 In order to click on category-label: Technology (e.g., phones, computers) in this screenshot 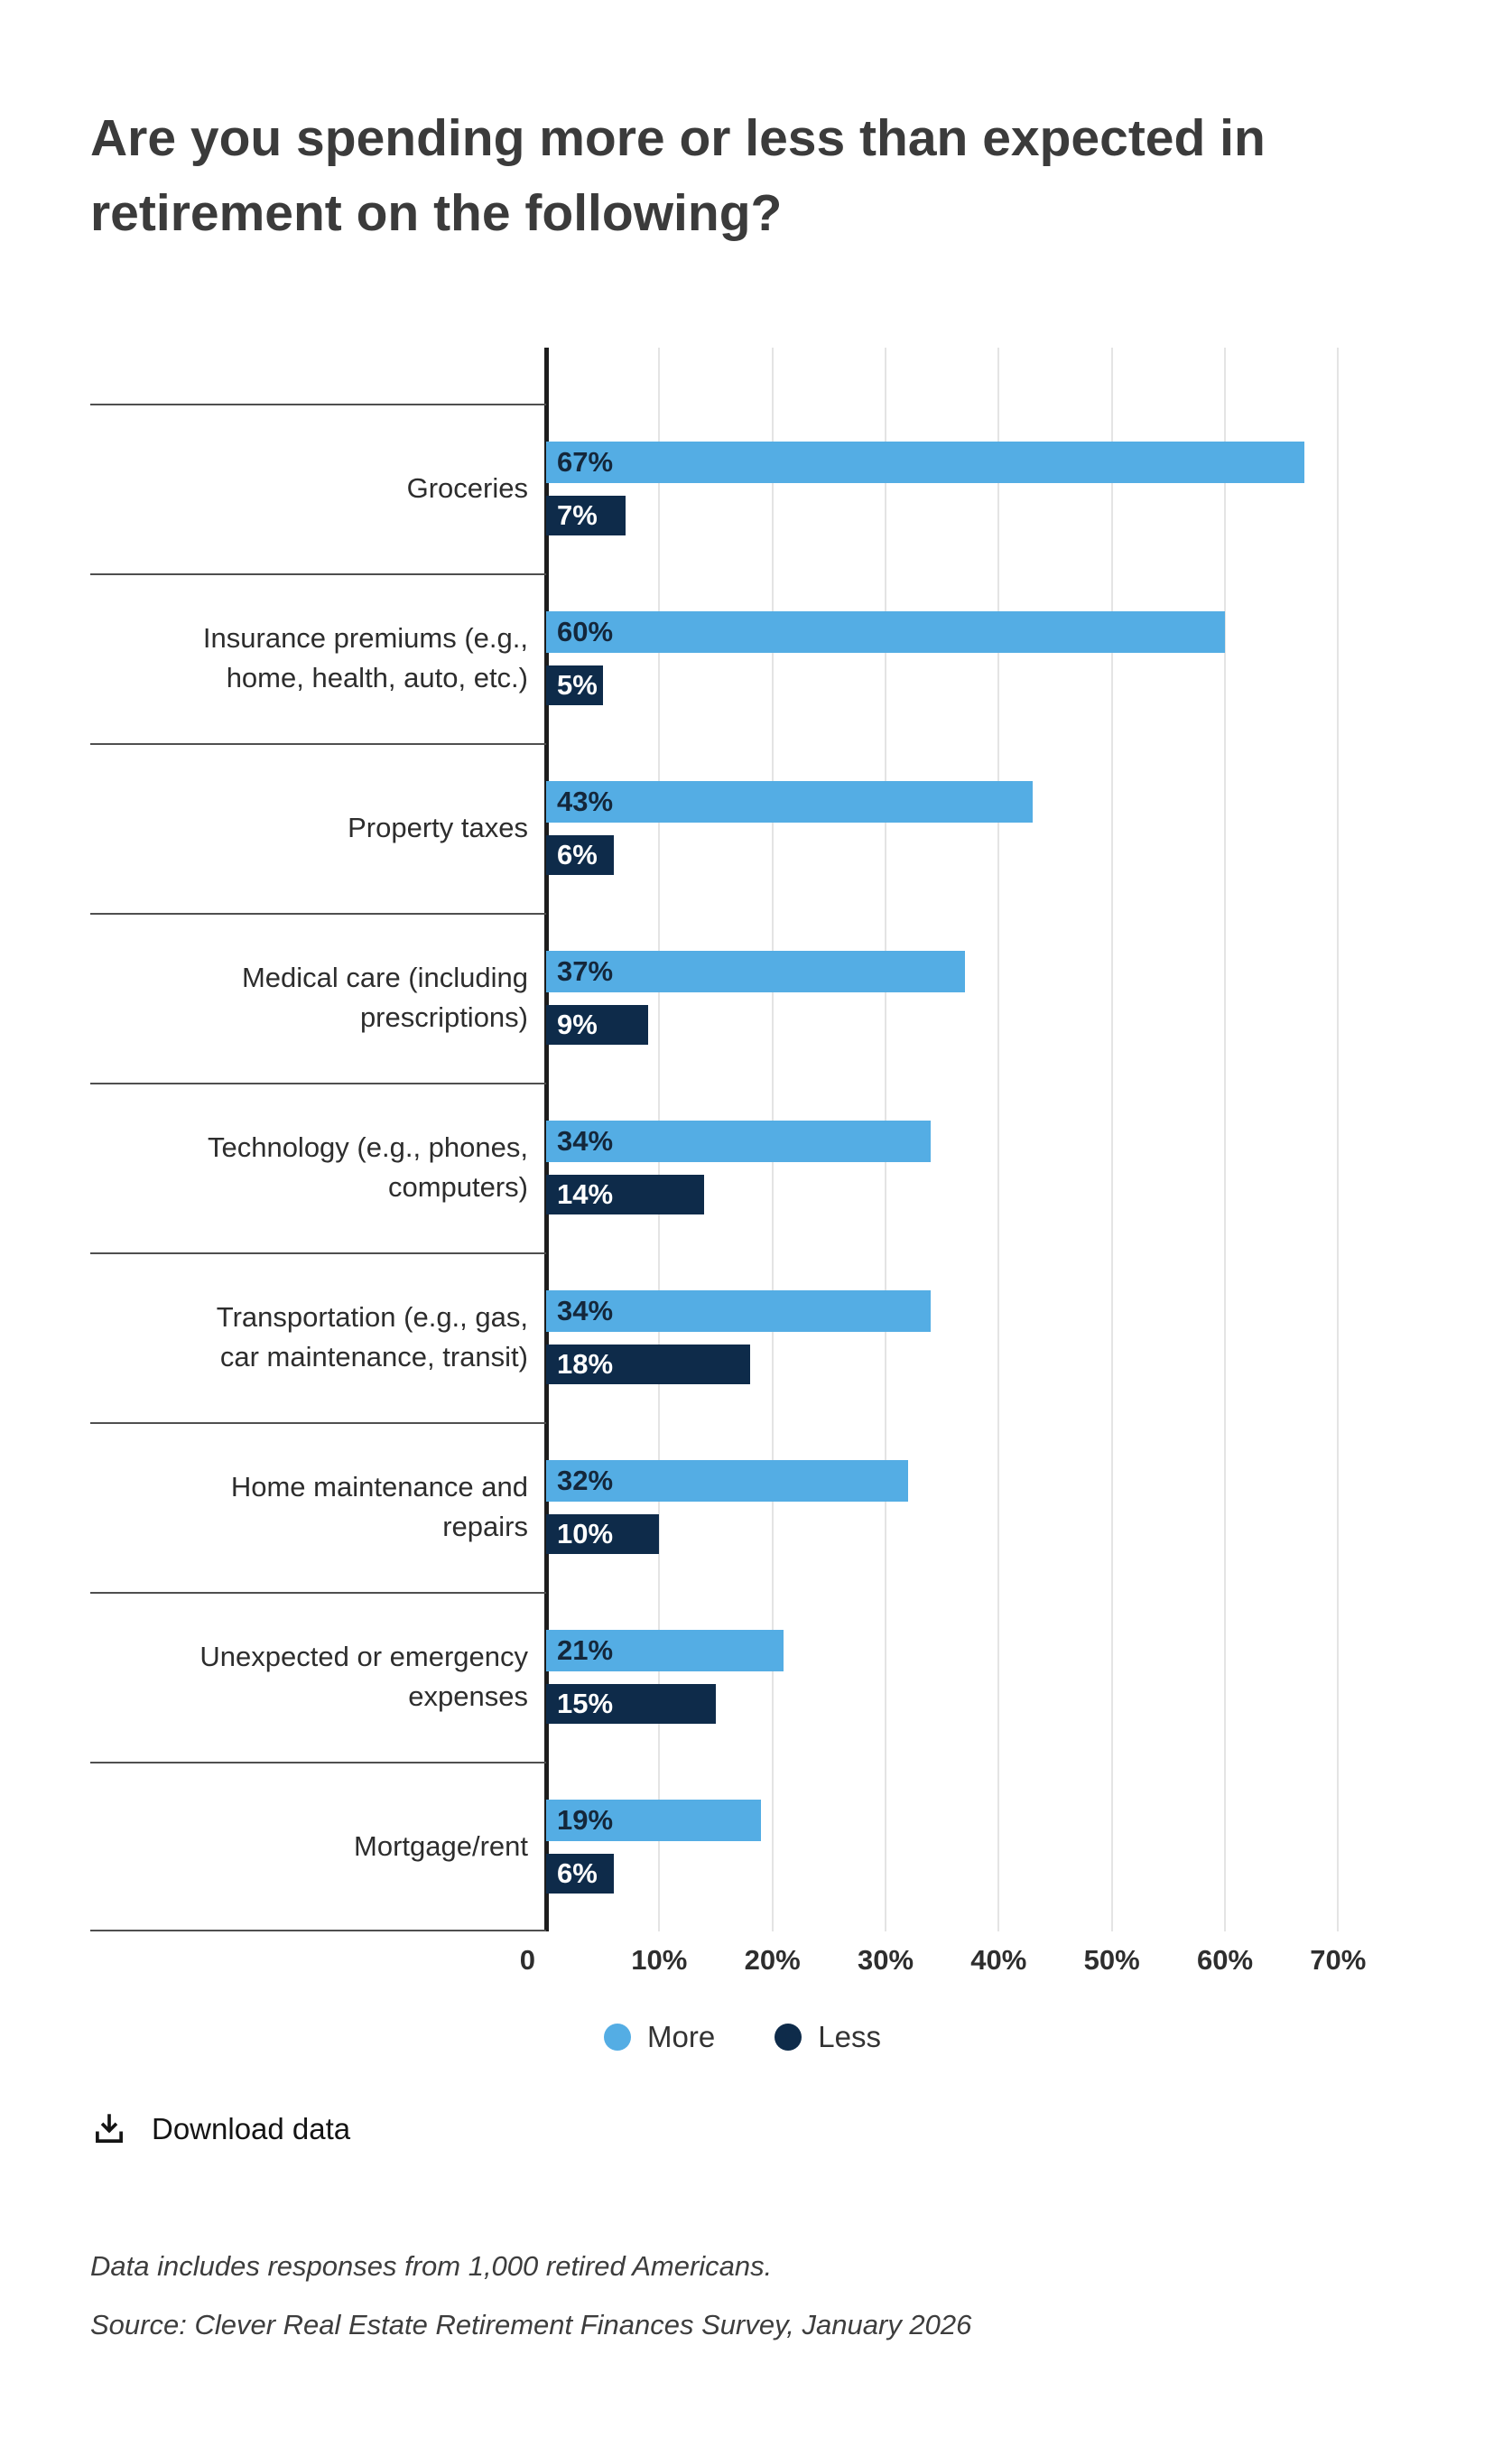, I will do `click(367, 1167)`.